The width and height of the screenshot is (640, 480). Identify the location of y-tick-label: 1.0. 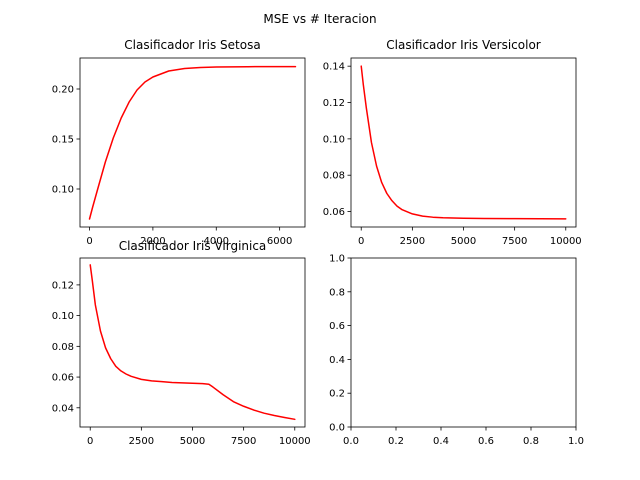
(337, 259).